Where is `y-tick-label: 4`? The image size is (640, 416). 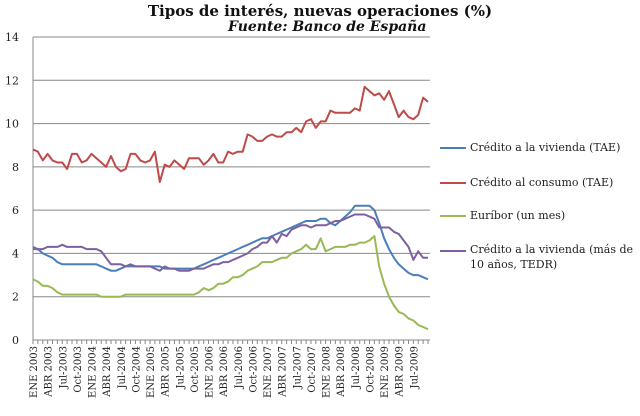 y-tick-label: 4 is located at coordinates (15, 253).